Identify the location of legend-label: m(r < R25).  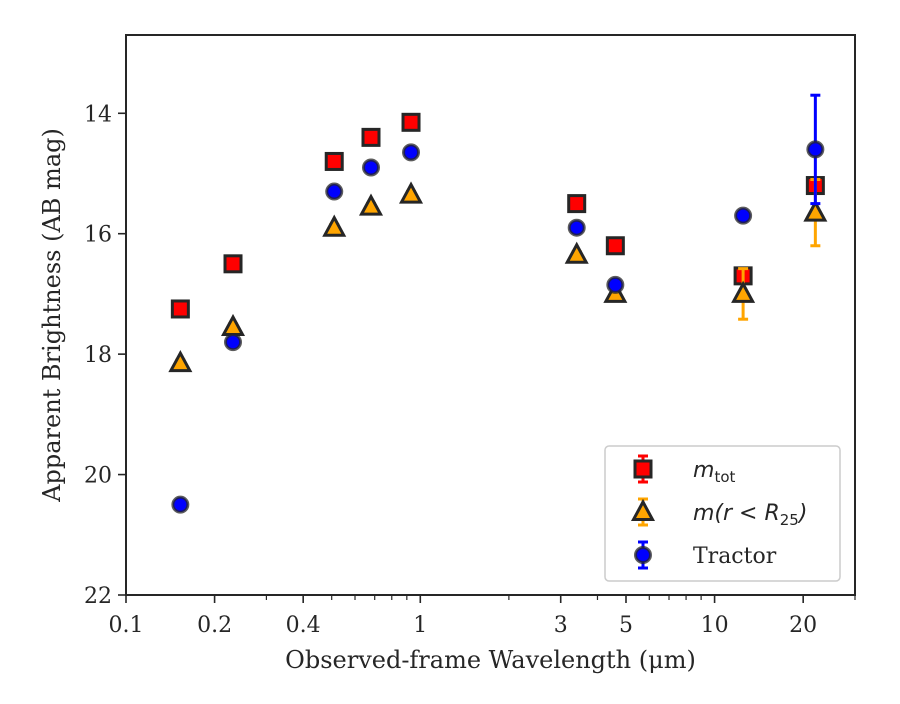
(750, 515).